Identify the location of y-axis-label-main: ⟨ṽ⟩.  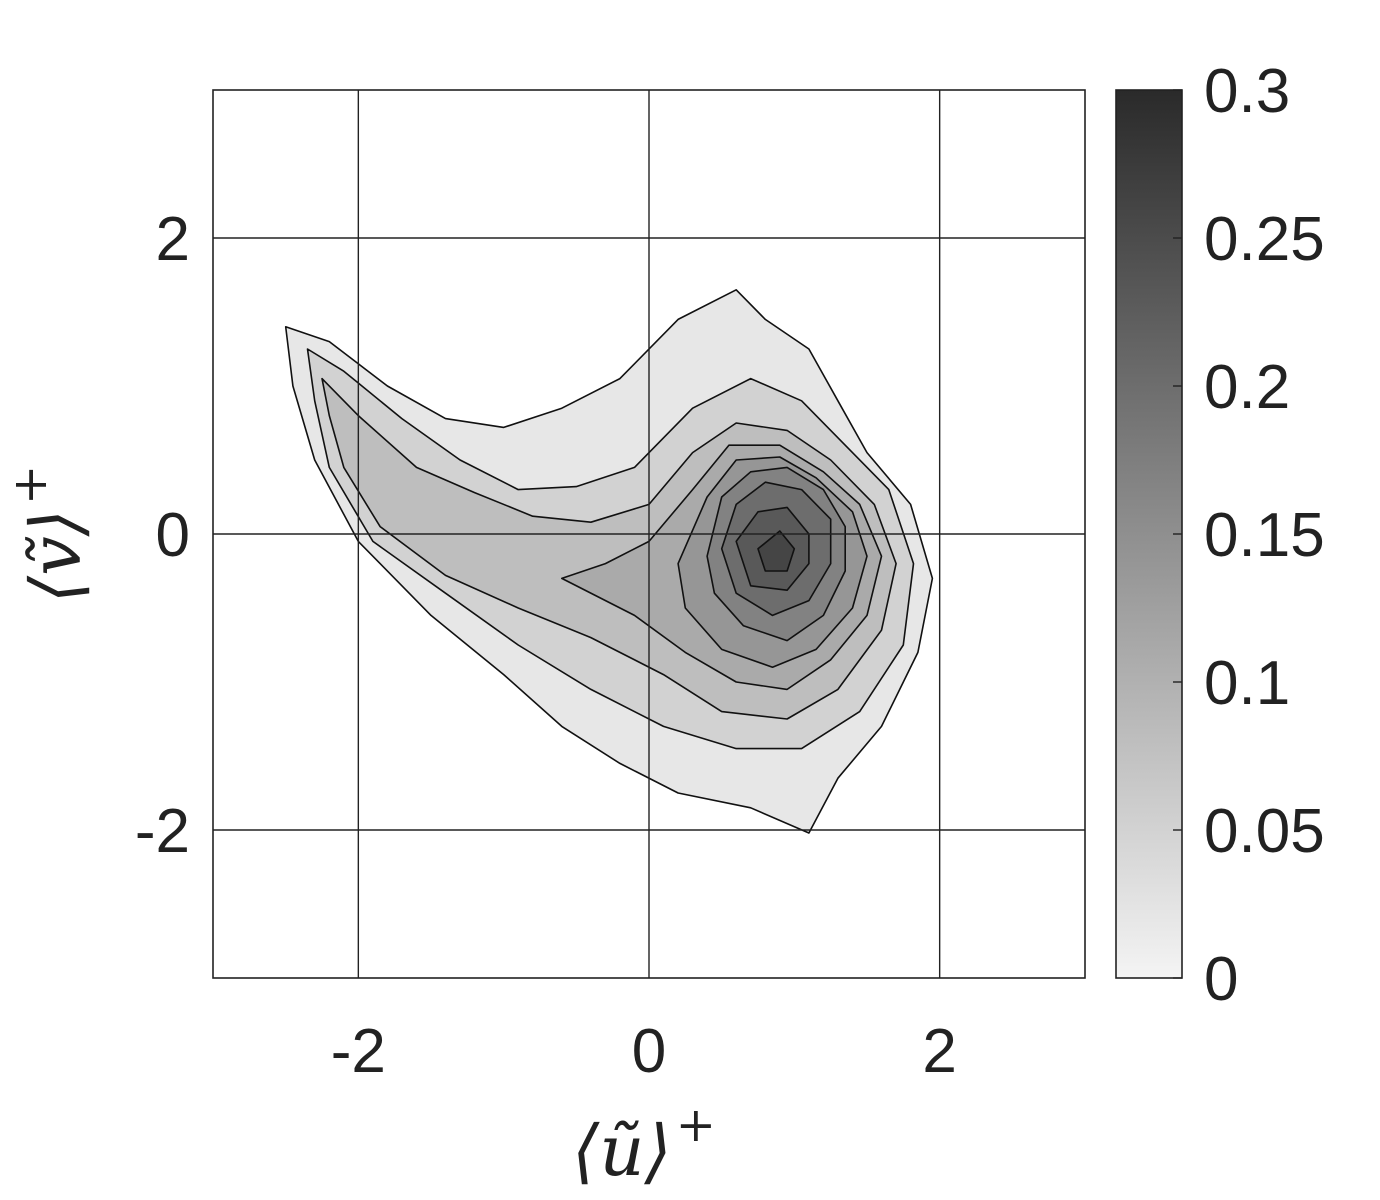
(56, 556).